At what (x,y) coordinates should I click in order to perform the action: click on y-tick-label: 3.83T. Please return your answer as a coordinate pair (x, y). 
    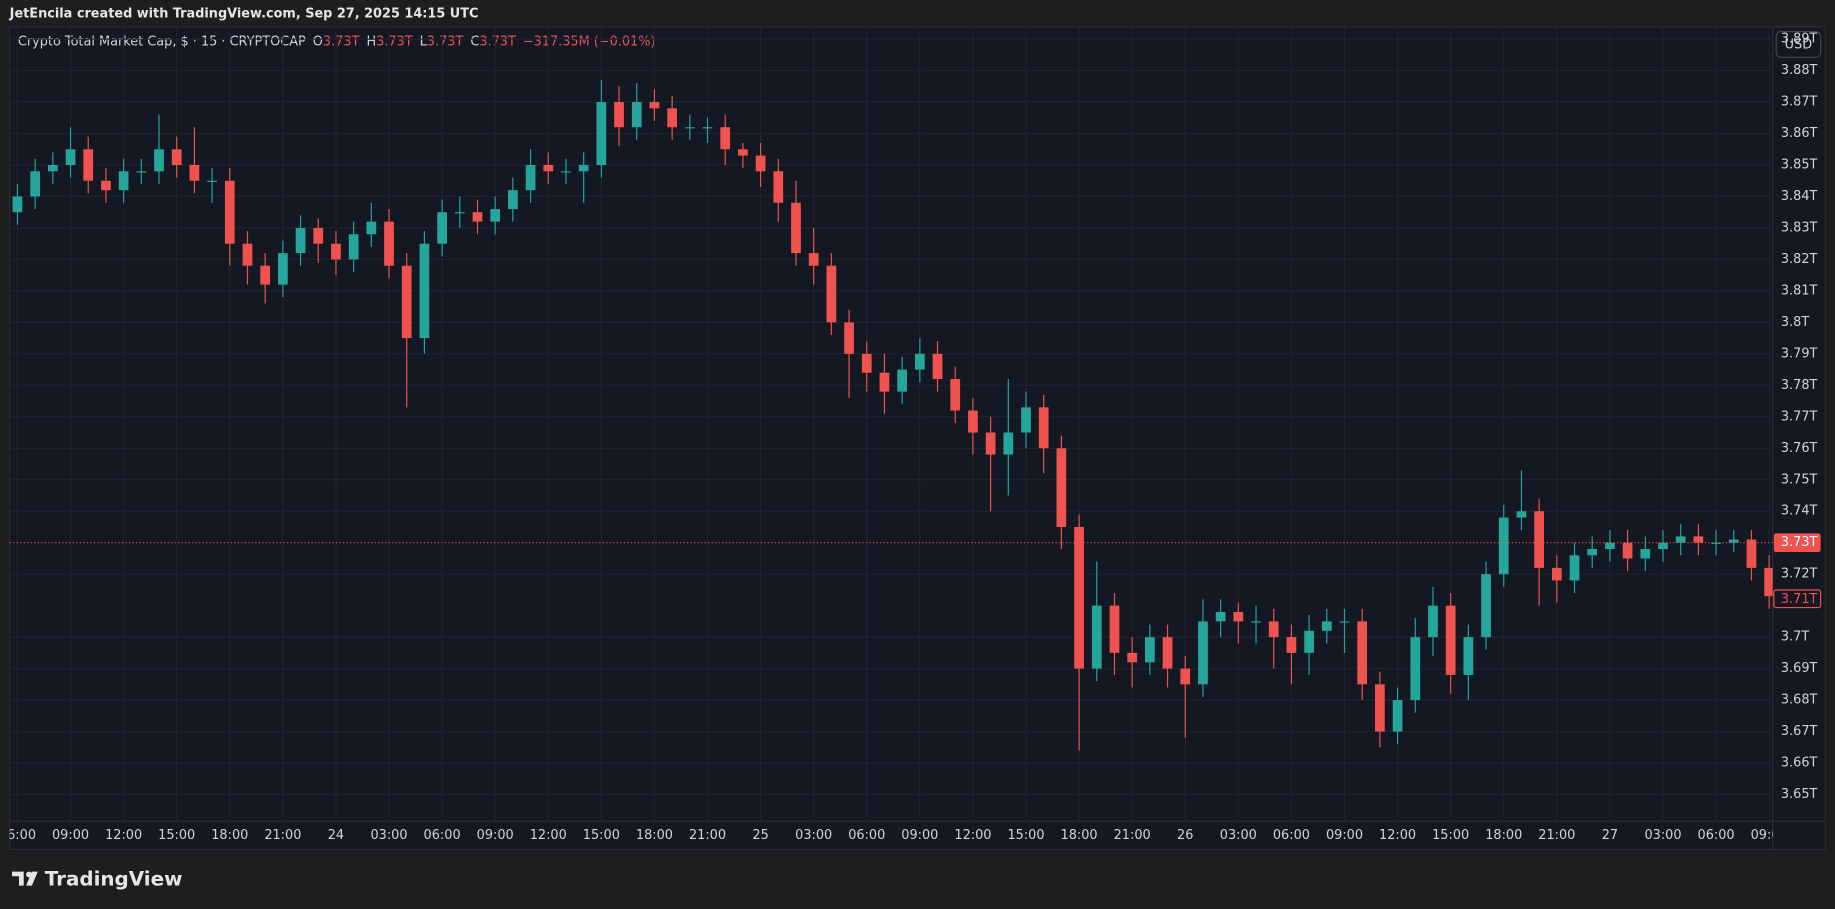
    Looking at the image, I should click on (1799, 227).